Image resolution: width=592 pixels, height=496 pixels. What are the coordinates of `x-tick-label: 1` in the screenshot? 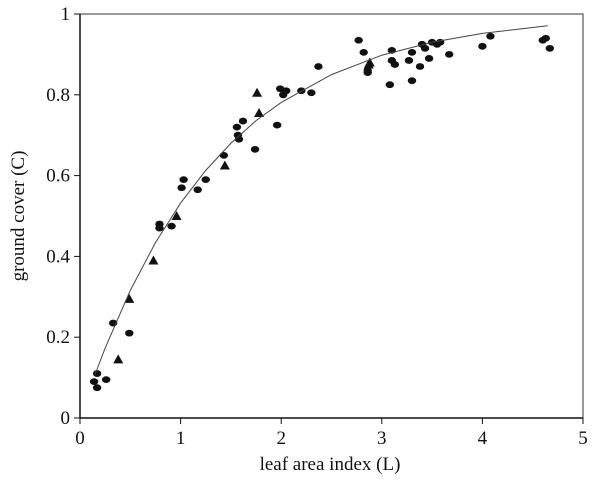 It's located at (181, 438).